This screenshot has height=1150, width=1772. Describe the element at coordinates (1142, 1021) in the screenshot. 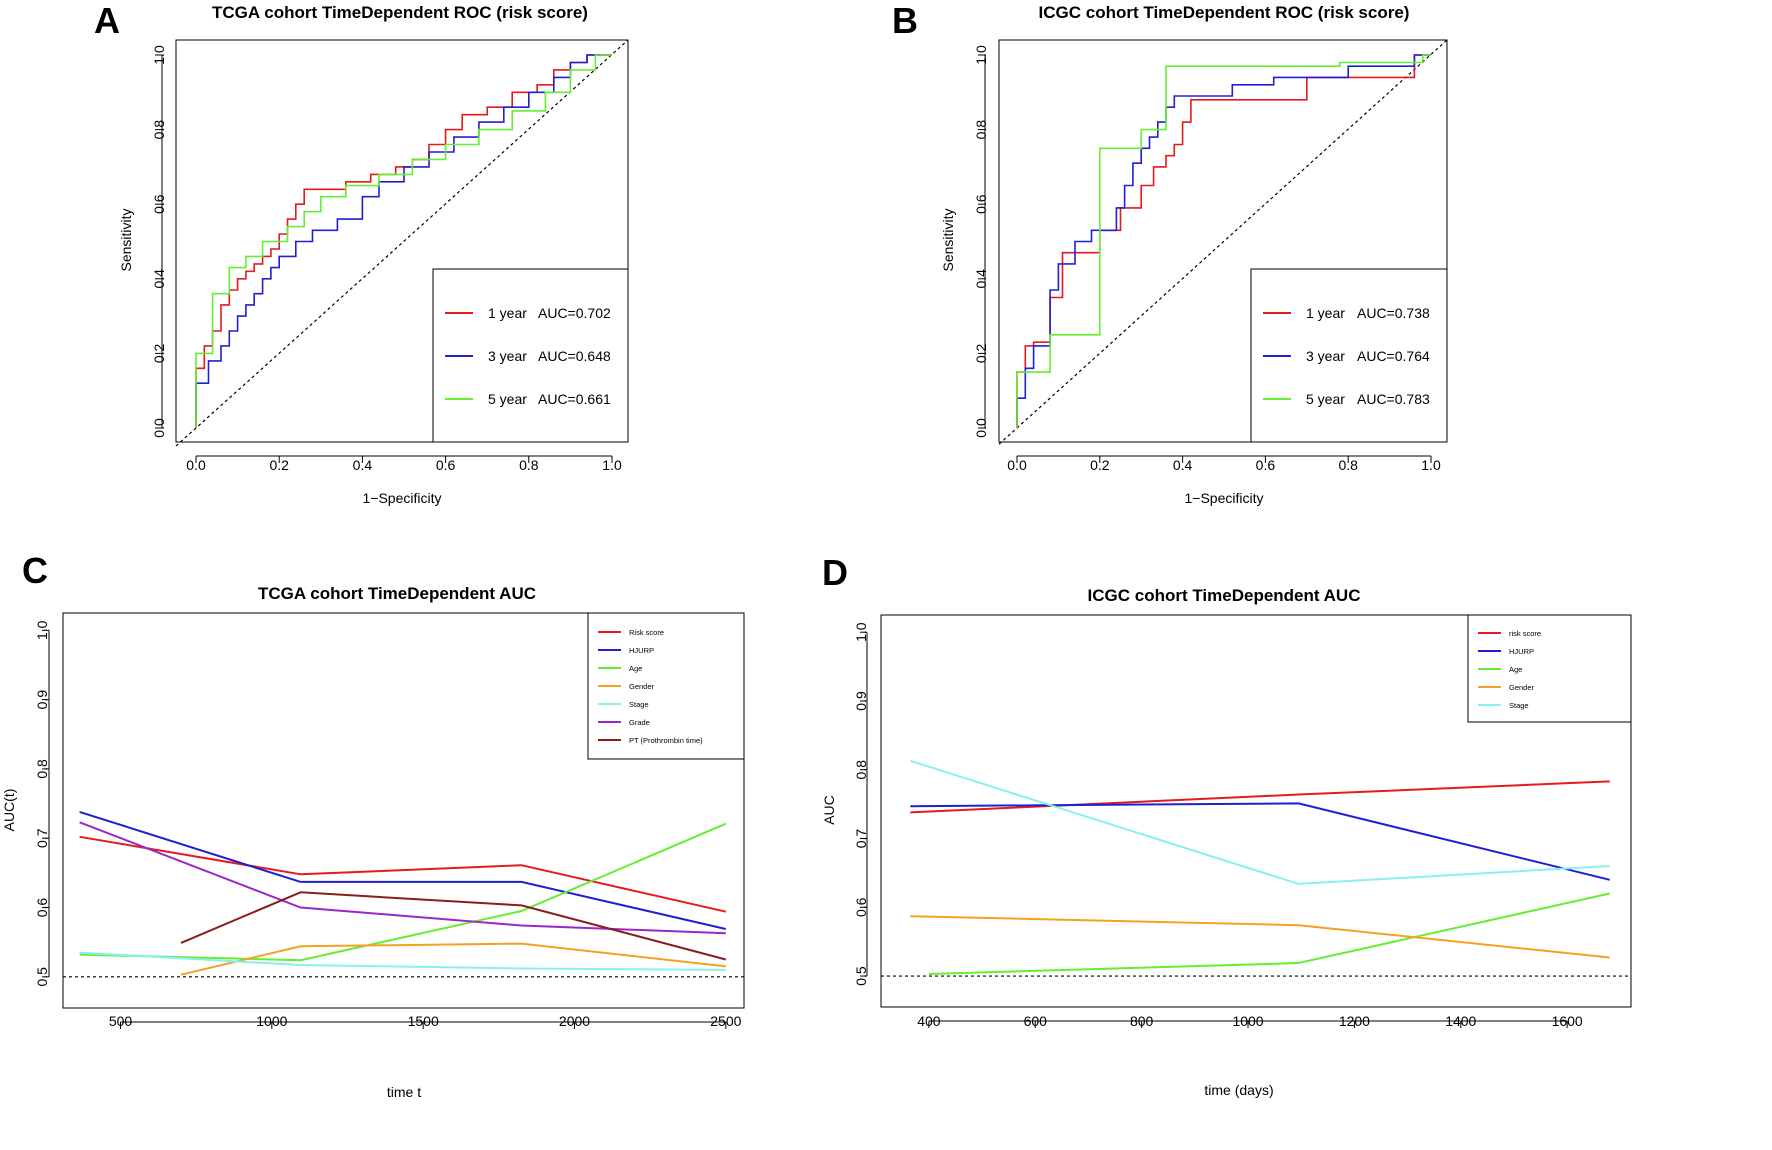

I see `x-tick-label: 800` at that location.